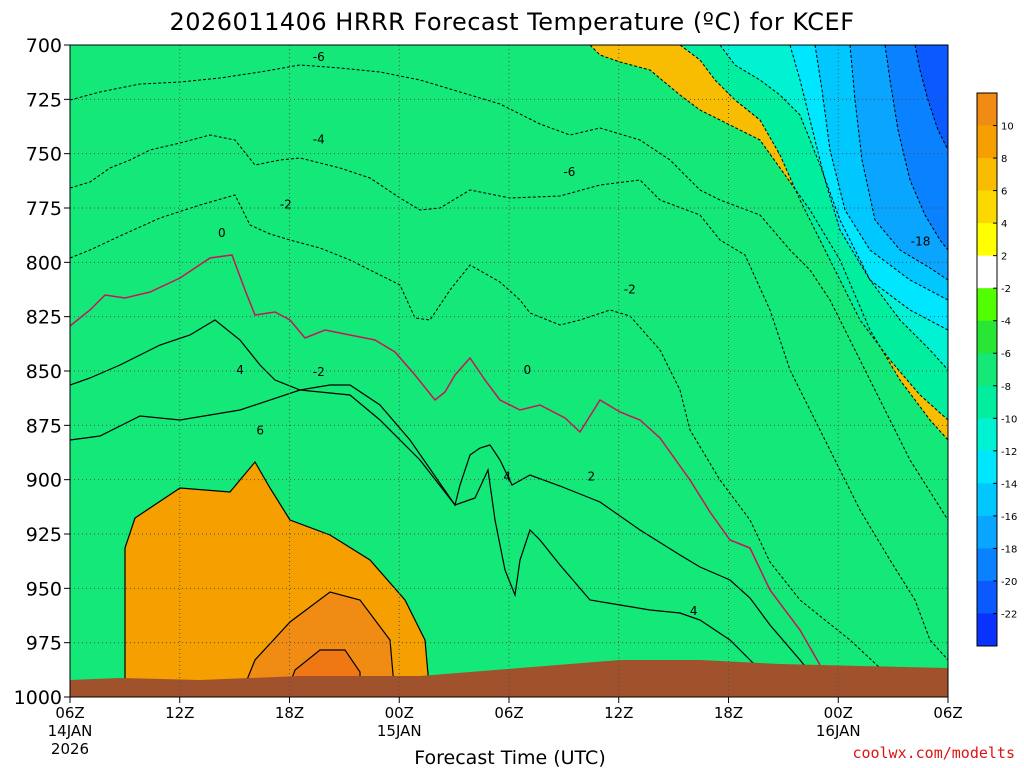  What do you see at coordinates (44, 481) in the screenshot?
I see `y-tick-label: 900` at bounding box center [44, 481].